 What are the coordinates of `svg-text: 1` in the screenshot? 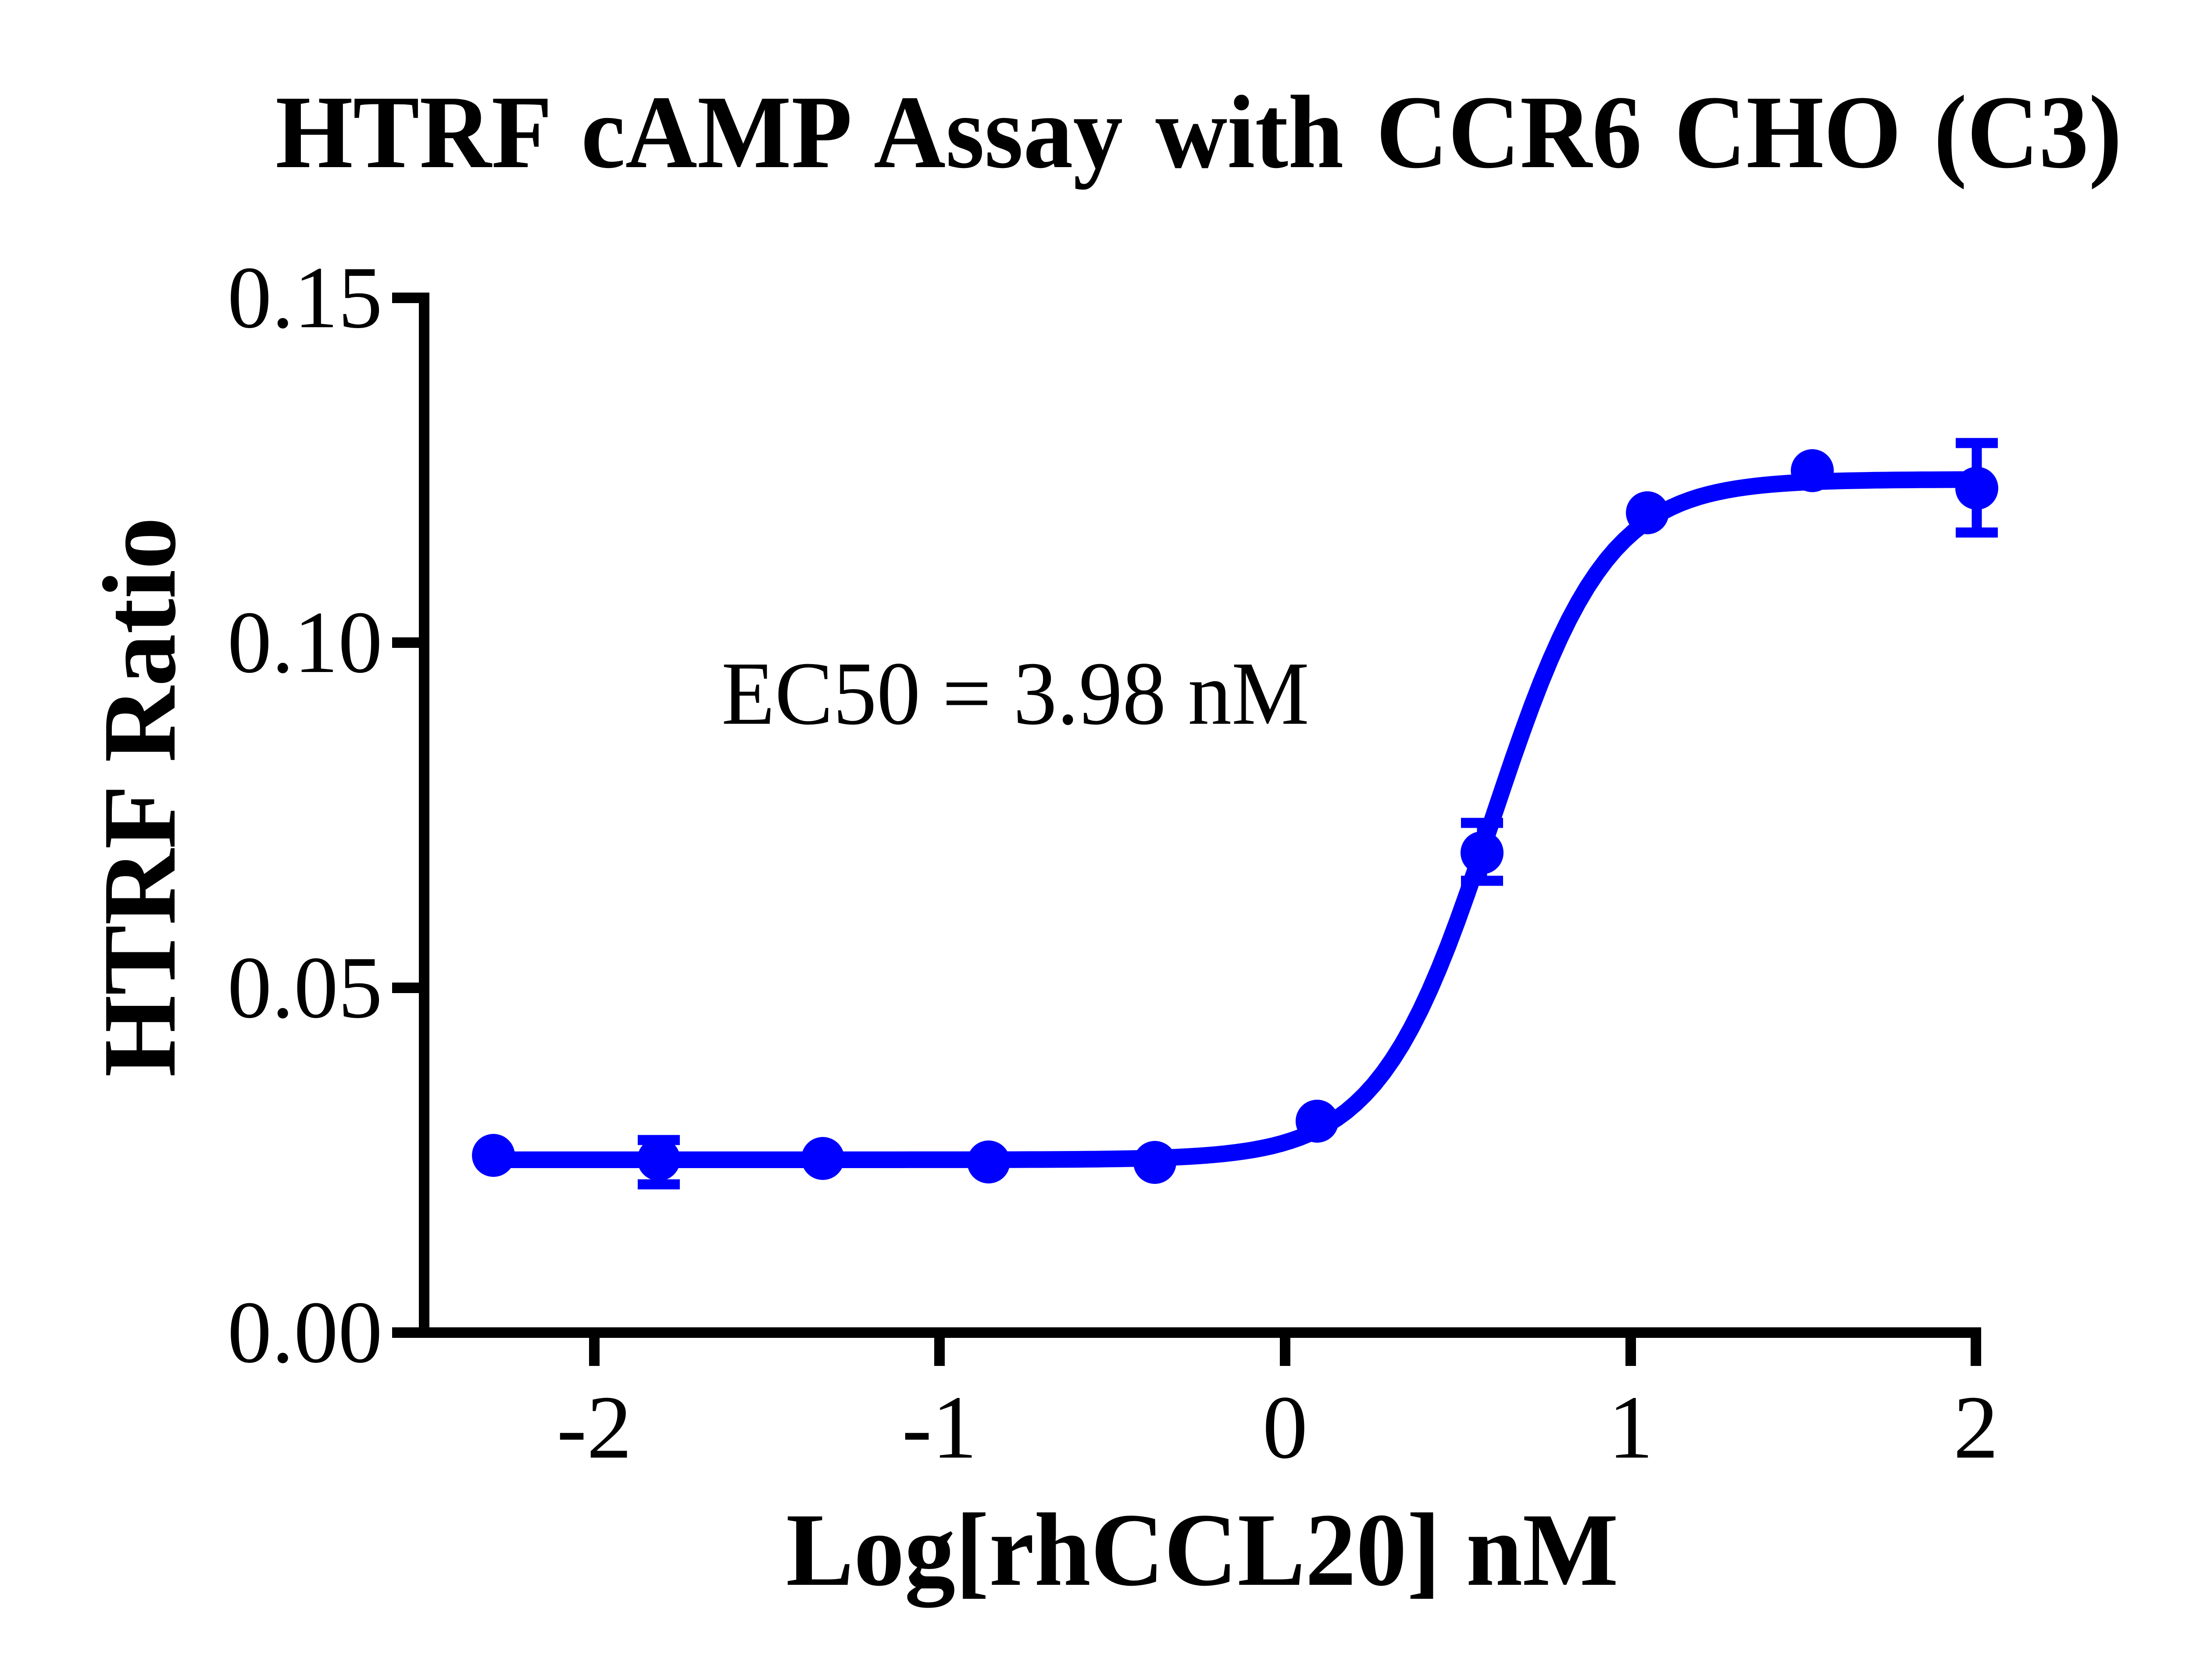 It's located at (1631, 1427).